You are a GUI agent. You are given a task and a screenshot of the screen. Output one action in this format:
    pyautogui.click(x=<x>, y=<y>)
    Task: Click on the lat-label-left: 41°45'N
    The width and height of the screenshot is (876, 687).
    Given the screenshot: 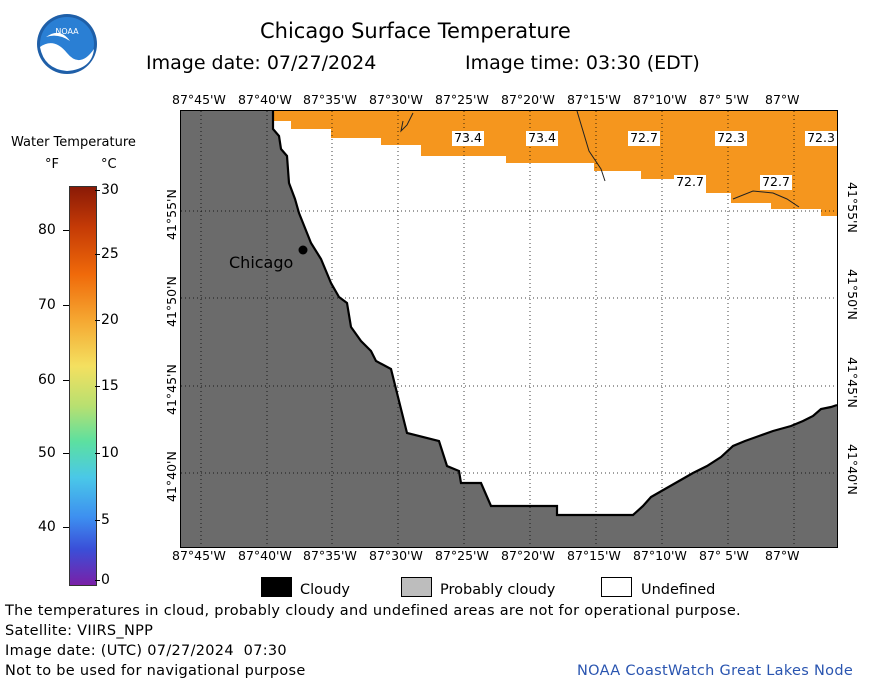 What is the action you would take?
    pyautogui.click(x=171, y=389)
    